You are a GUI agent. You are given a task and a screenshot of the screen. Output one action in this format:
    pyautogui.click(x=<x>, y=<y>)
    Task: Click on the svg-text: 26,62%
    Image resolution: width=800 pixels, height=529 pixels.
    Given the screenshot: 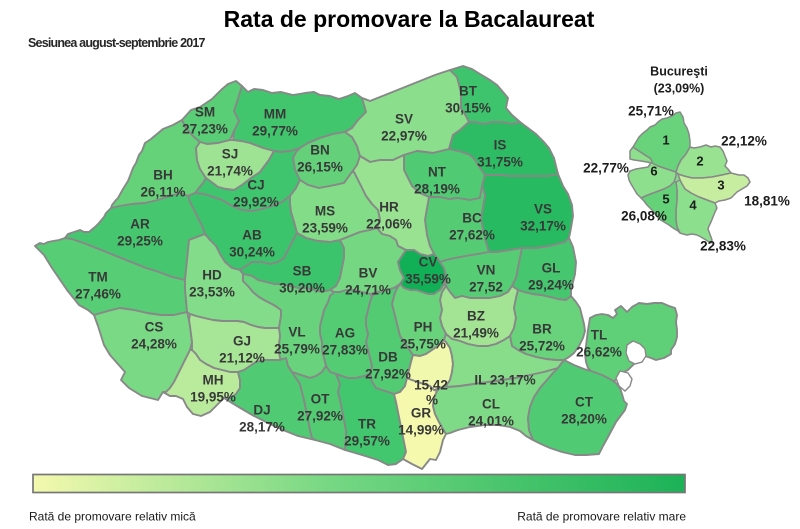 What is the action you would take?
    pyautogui.click(x=599, y=352)
    